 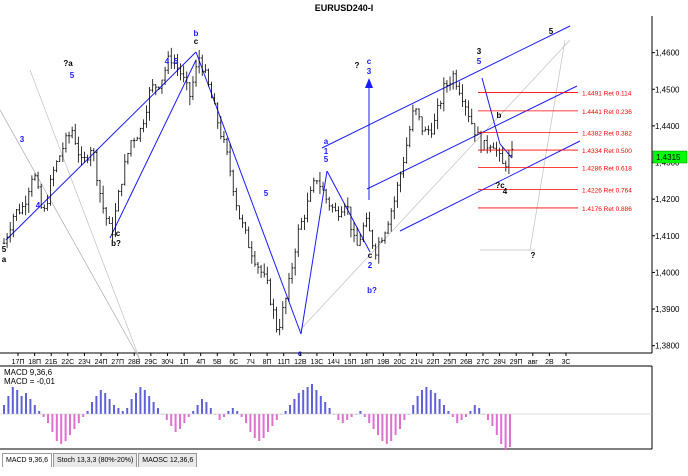 What do you see at coordinates (357, 65) in the screenshot?
I see `wave-label: ?` at bounding box center [357, 65].